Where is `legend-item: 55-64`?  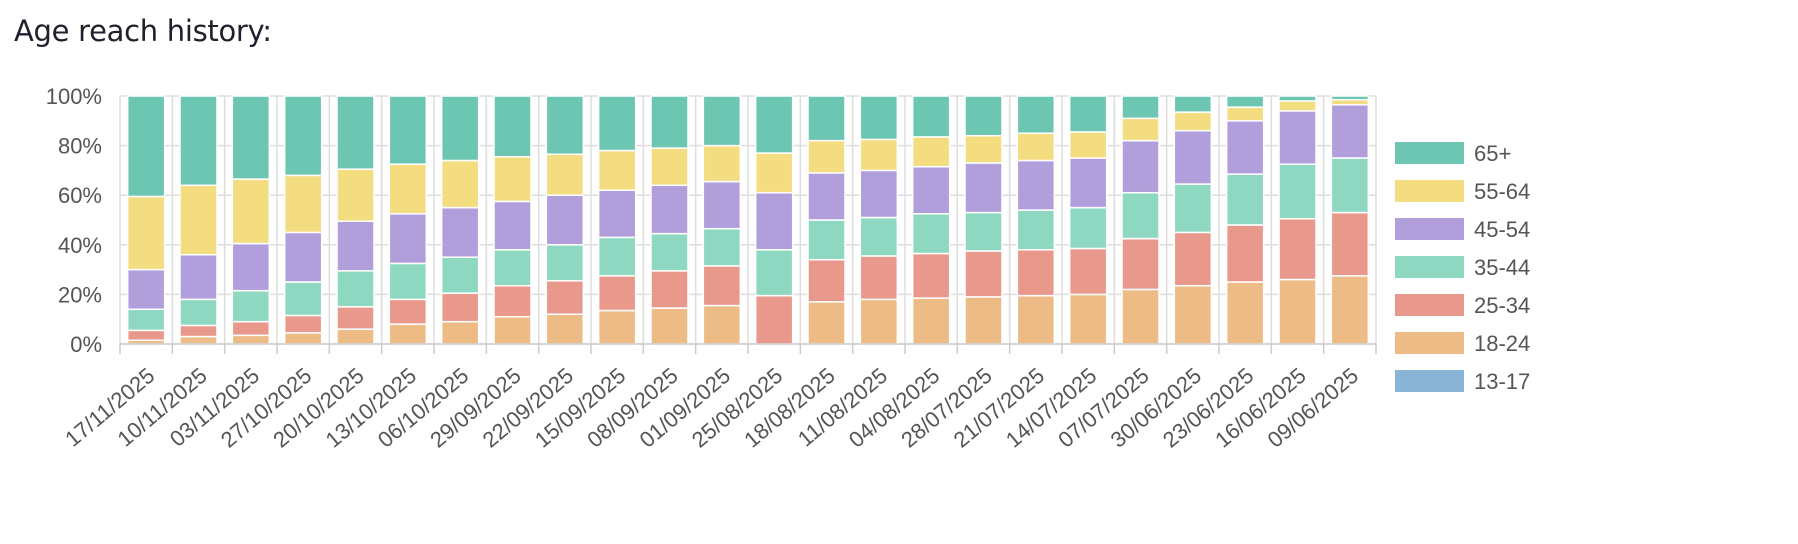
legend-item: 55-64 is located at coordinates (1462, 191).